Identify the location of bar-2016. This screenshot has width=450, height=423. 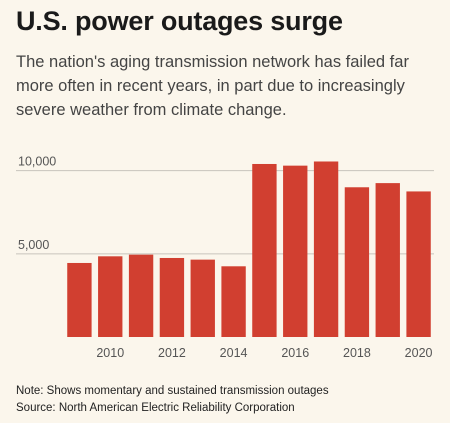
(295, 251).